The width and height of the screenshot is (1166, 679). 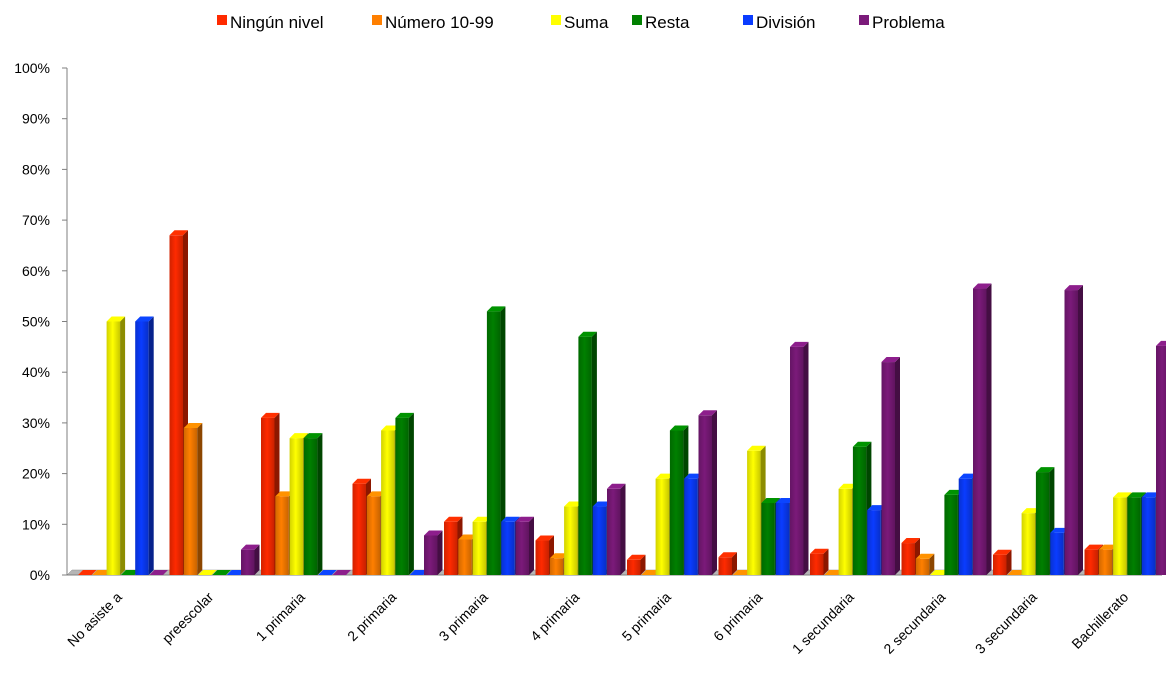 I want to click on x-tick-label: preescolar, so click(x=188, y=618).